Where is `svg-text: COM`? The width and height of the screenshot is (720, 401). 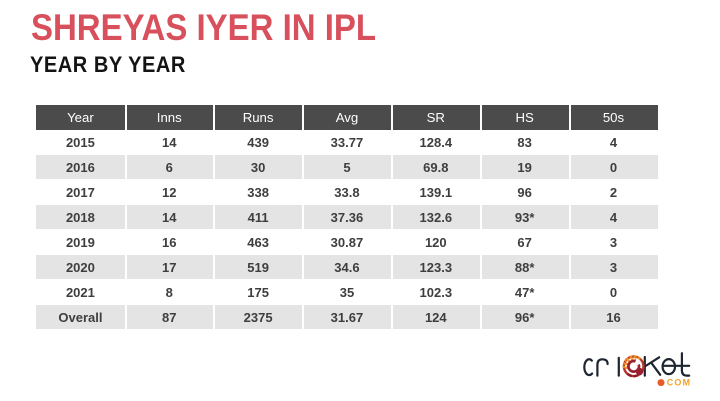 svg-text: COM is located at coordinates (679, 382).